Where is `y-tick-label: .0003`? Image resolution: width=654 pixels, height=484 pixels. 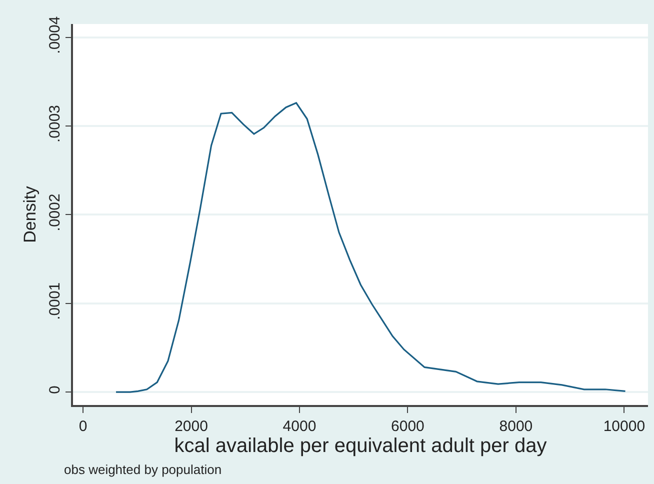
y-tick-label: .0003 is located at coordinates (55, 123).